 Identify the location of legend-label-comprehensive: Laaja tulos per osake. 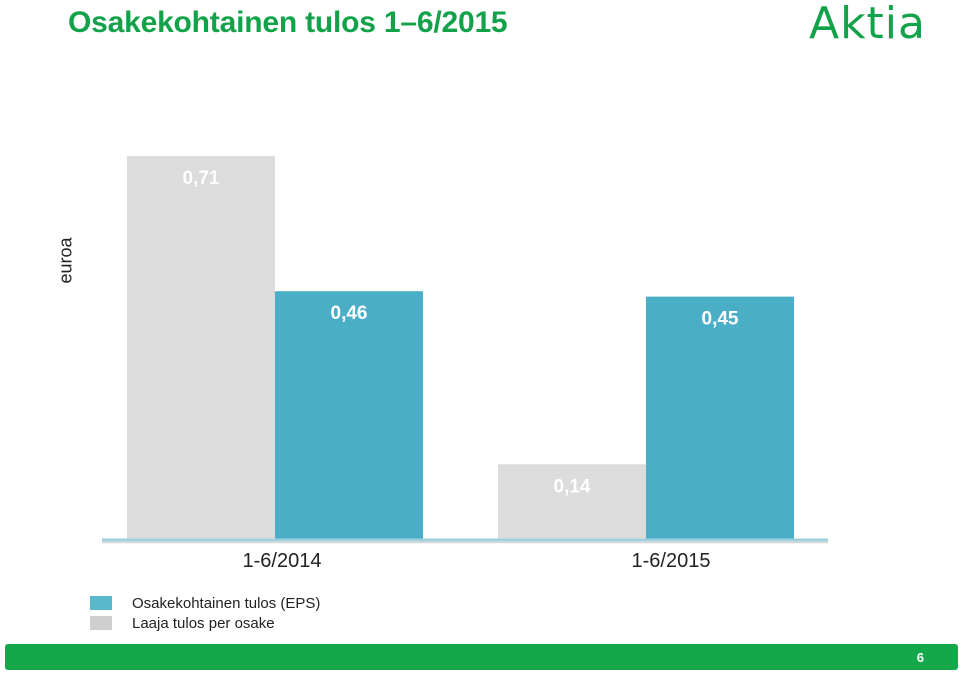
(203, 623).